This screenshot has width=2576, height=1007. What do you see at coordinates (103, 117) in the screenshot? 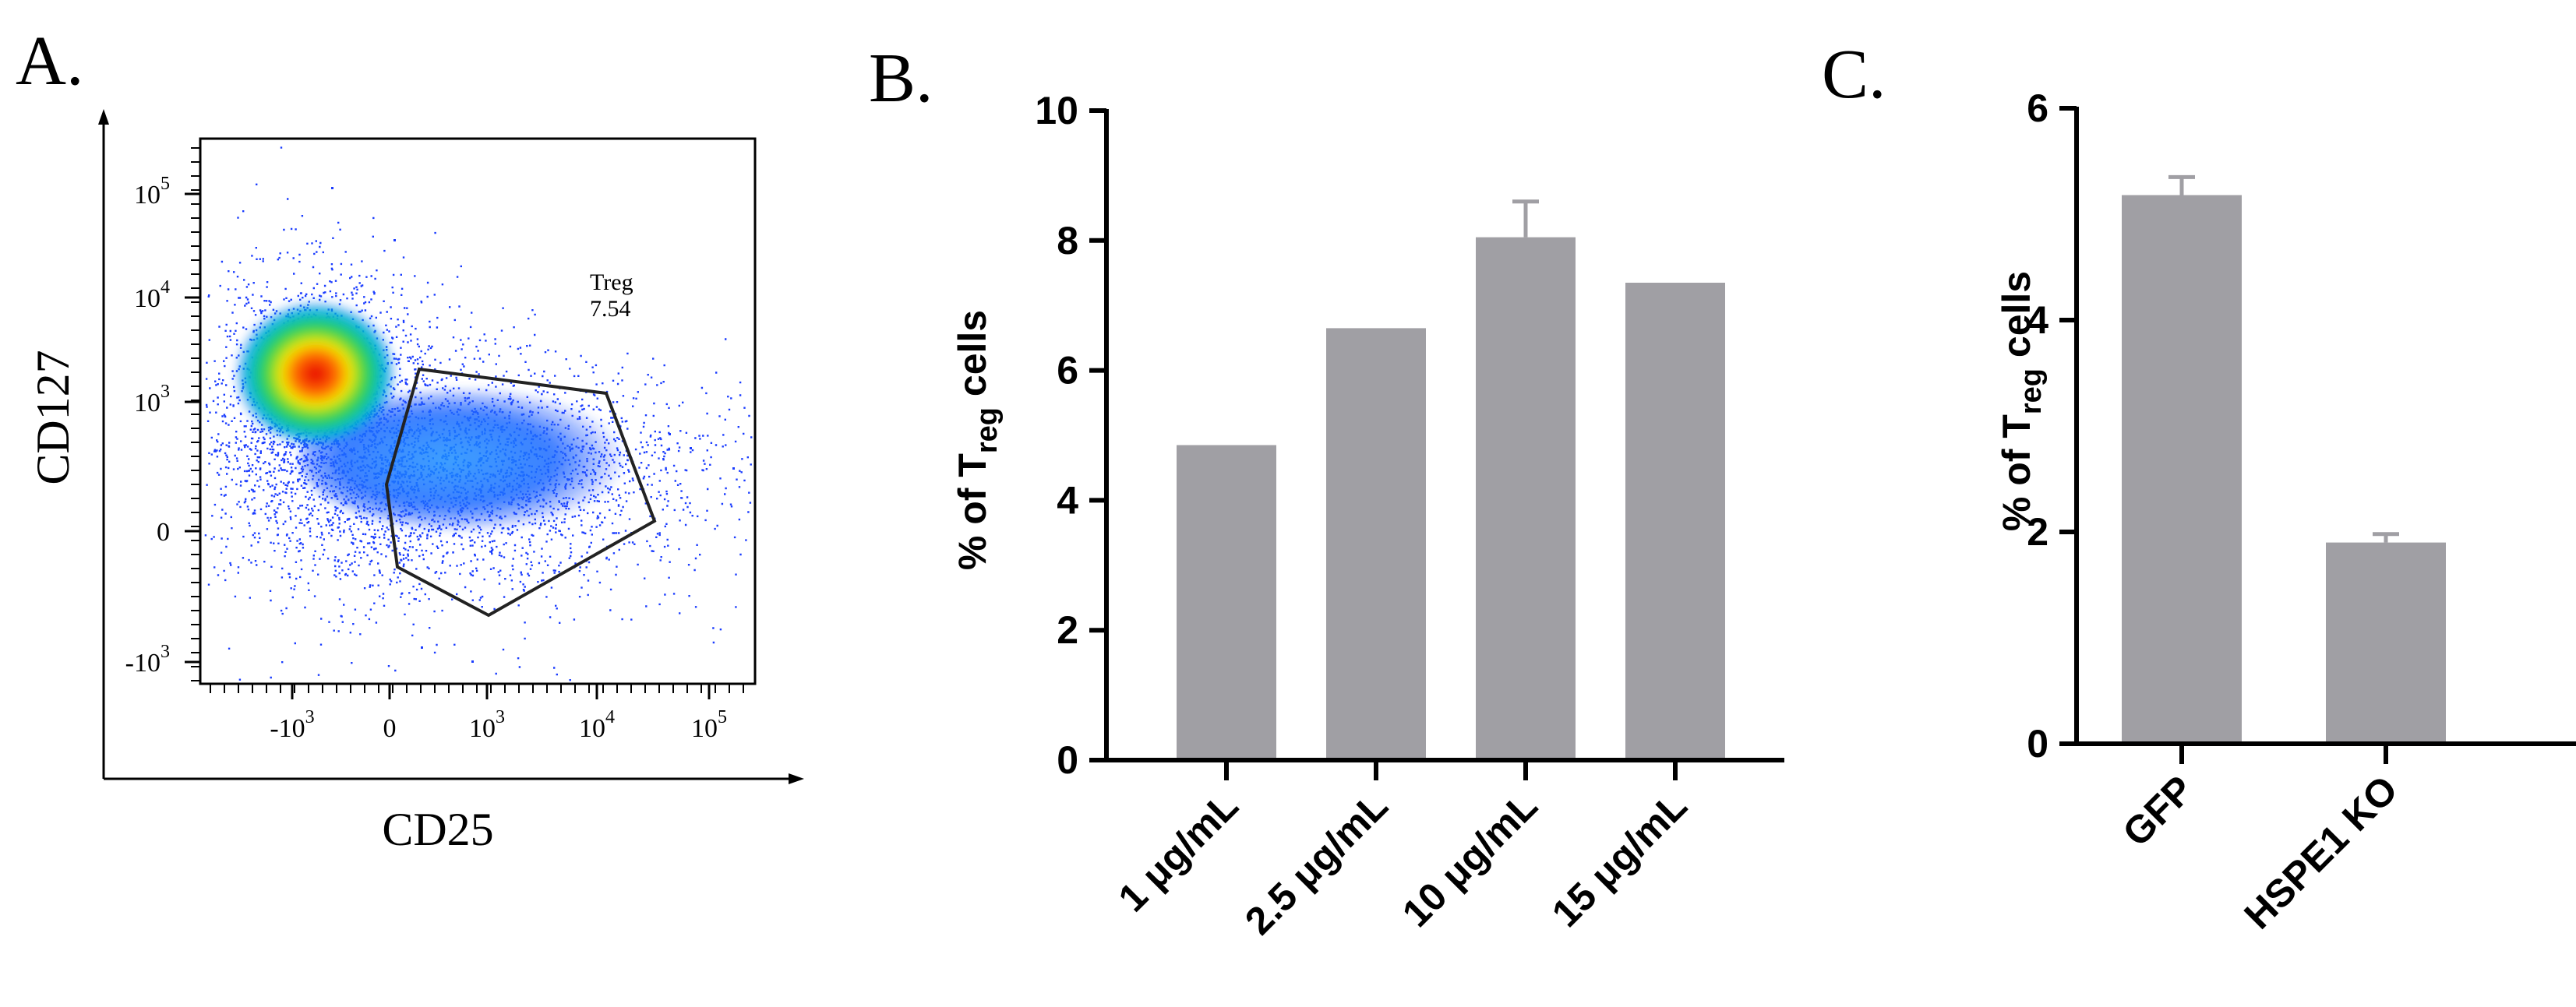
I see `arrow-up-icon` at bounding box center [103, 117].